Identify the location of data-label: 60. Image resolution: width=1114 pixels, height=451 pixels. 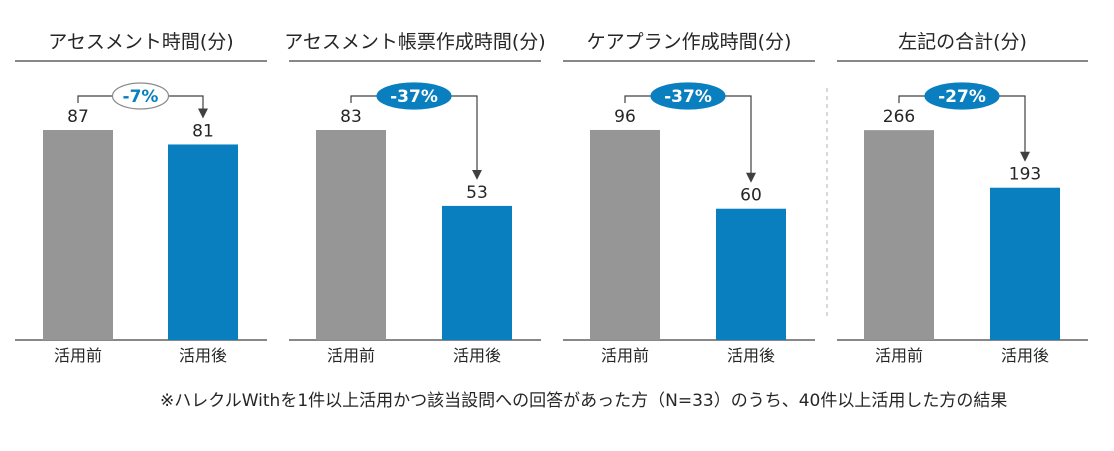
(751, 196).